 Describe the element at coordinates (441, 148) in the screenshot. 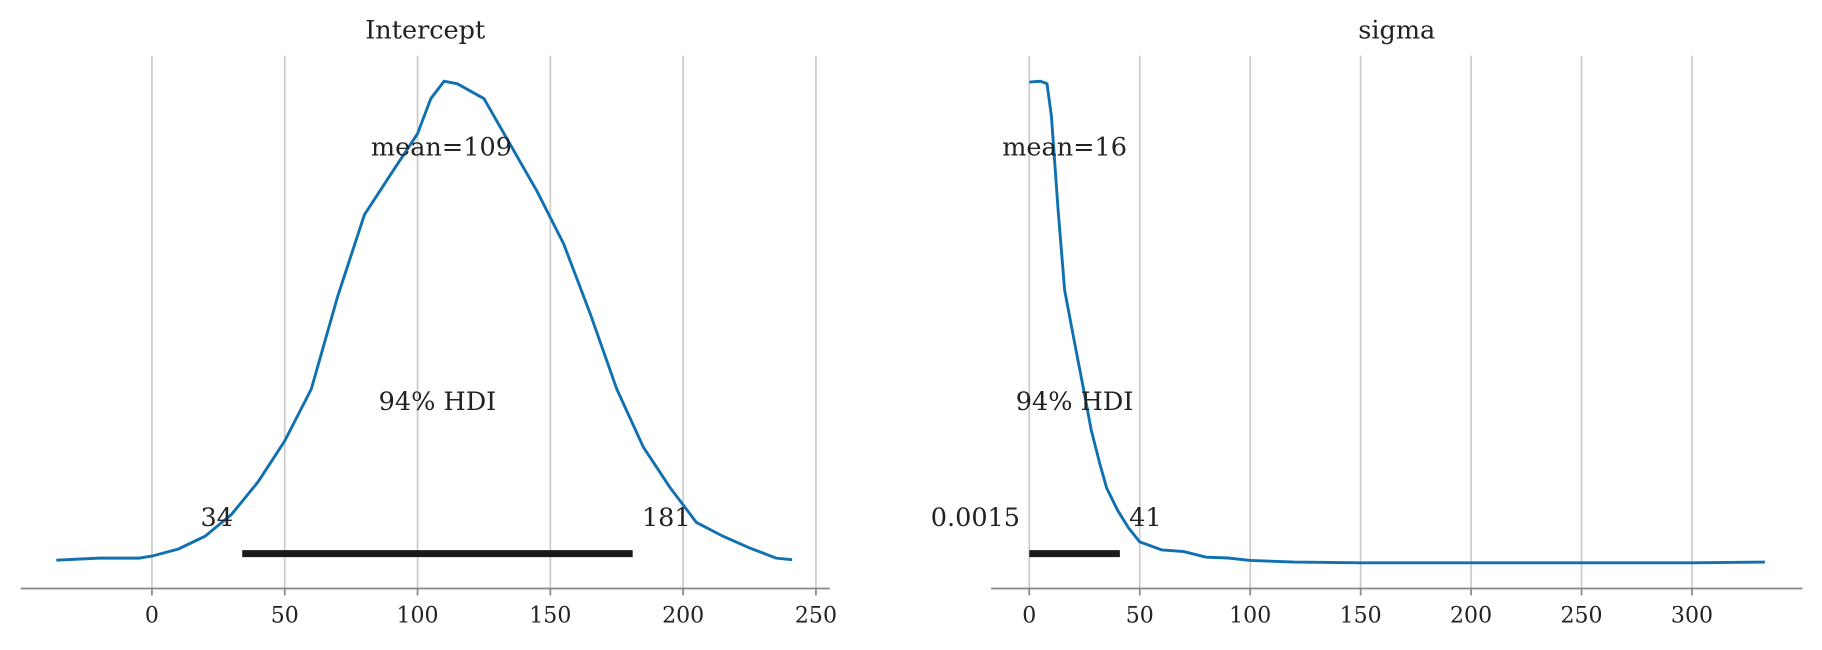

I see `mean-label: mean=109` at that location.